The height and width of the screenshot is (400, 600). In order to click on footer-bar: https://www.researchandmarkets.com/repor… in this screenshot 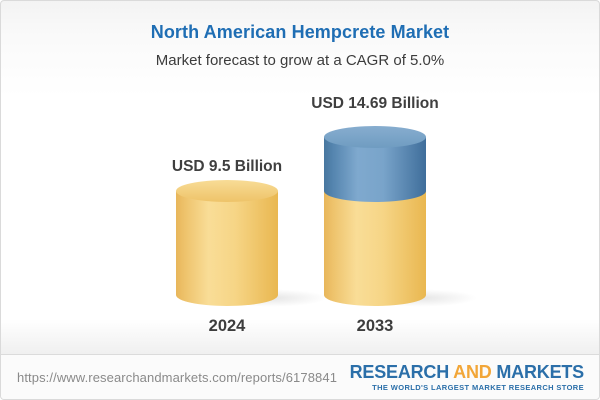, I will do `click(300, 376)`.